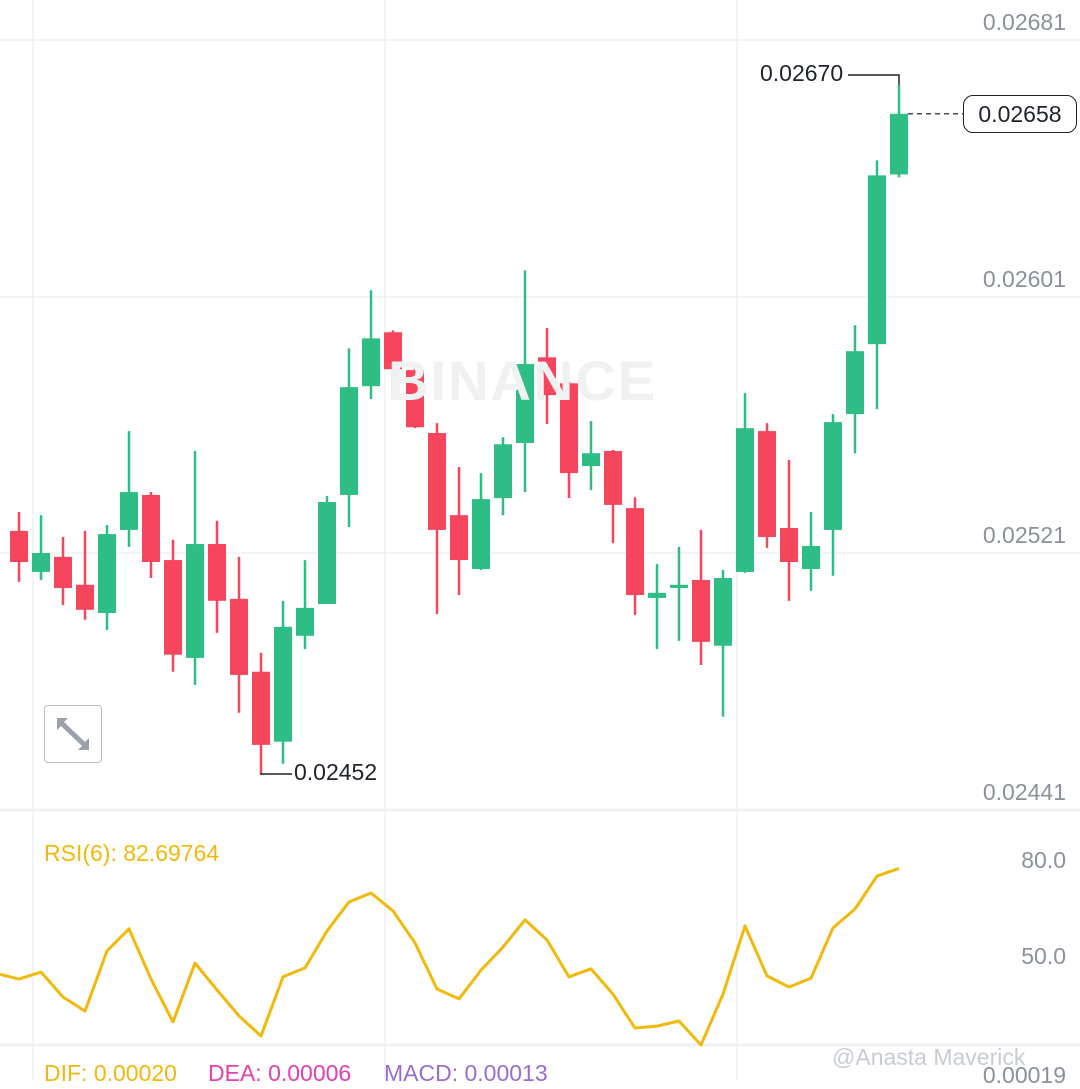 The width and height of the screenshot is (1080, 1089). I want to click on expand-arrows-icon, so click(73, 734).